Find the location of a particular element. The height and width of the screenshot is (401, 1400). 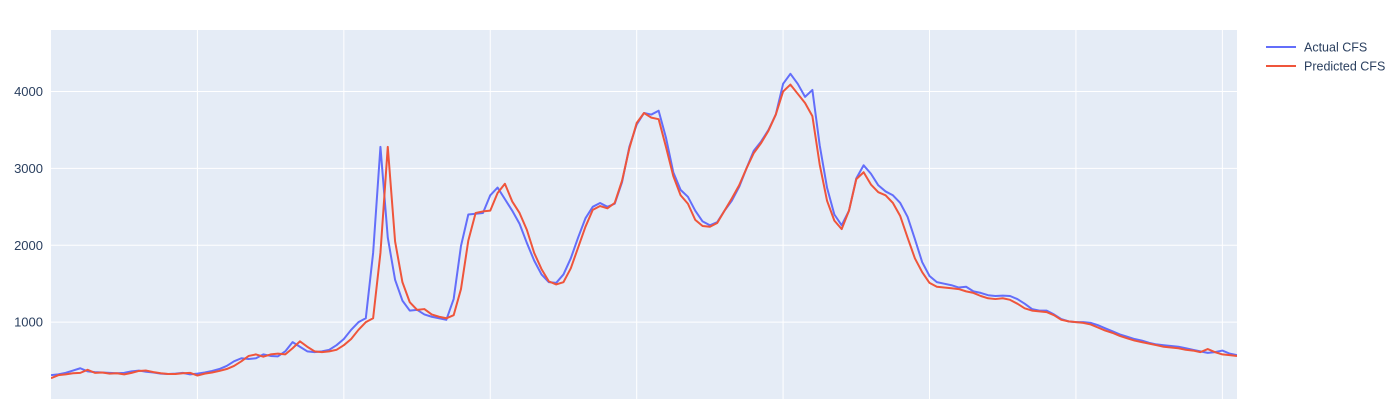

legend-item-actual-cfs: Actual CFS is located at coordinates (1316, 48).